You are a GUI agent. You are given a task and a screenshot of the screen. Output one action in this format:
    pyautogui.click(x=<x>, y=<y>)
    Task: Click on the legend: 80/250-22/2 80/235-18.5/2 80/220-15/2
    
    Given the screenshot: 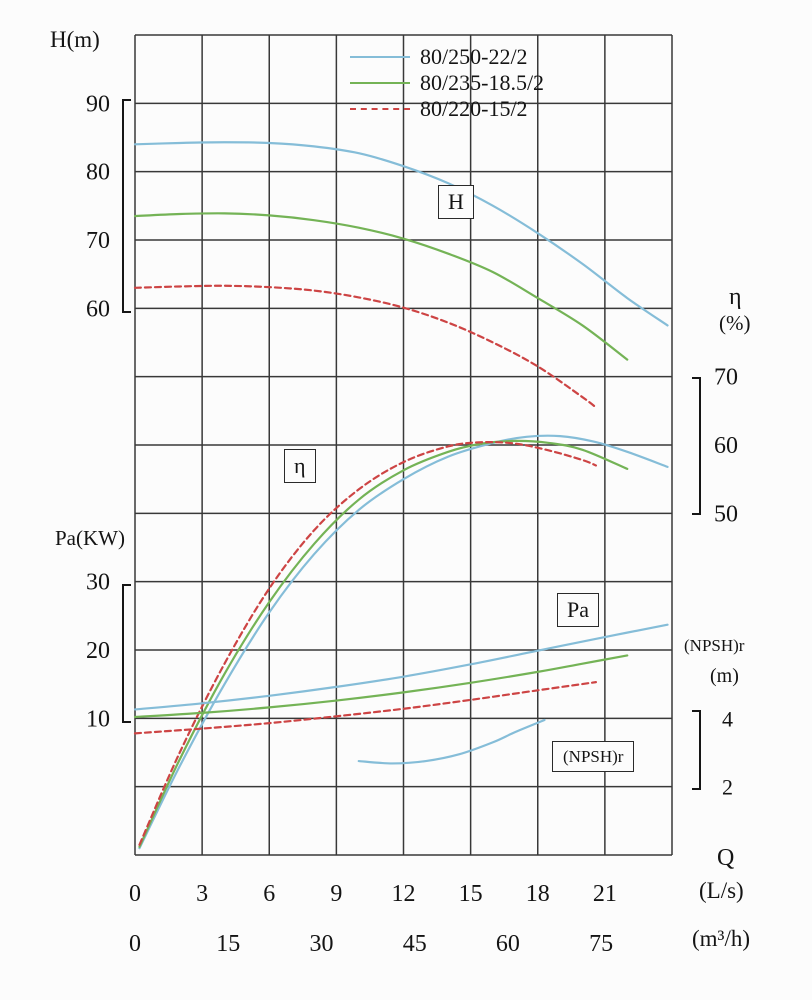 What is the action you would take?
    pyautogui.click(x=447, y=83)
    